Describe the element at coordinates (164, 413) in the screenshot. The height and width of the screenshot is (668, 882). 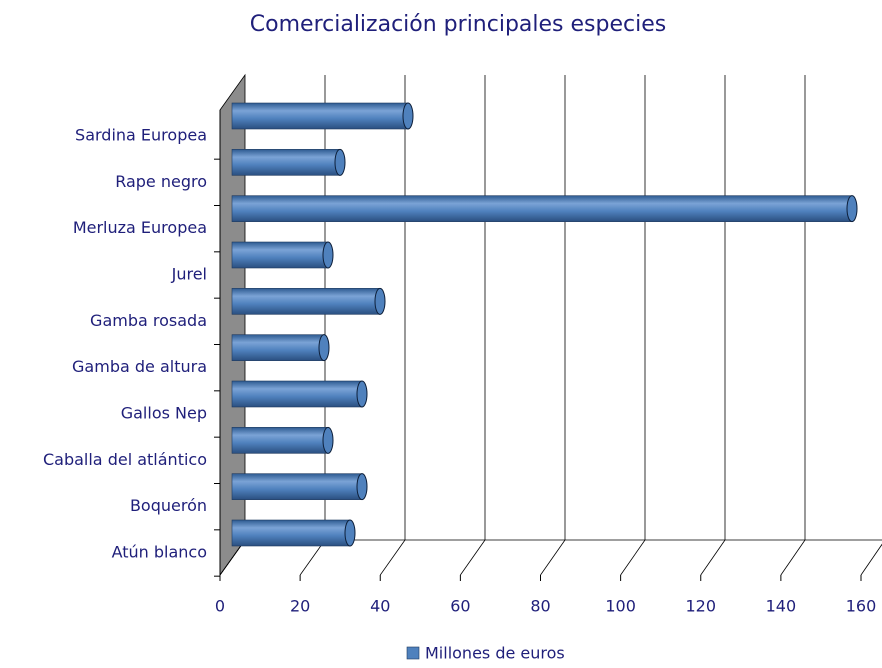
I see `y-tick-label: Gallos Nep` at that location.